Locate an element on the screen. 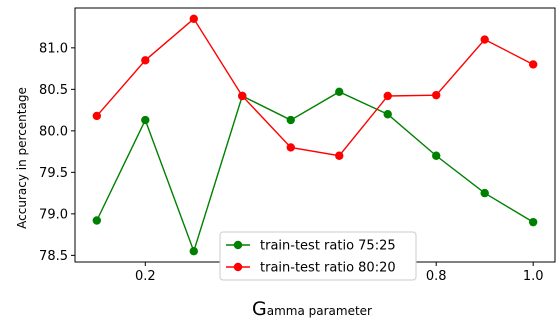 The width and height of the screenshot is (560, 322). y-tick-label: 78.5 is located at coordinates (53, 256).